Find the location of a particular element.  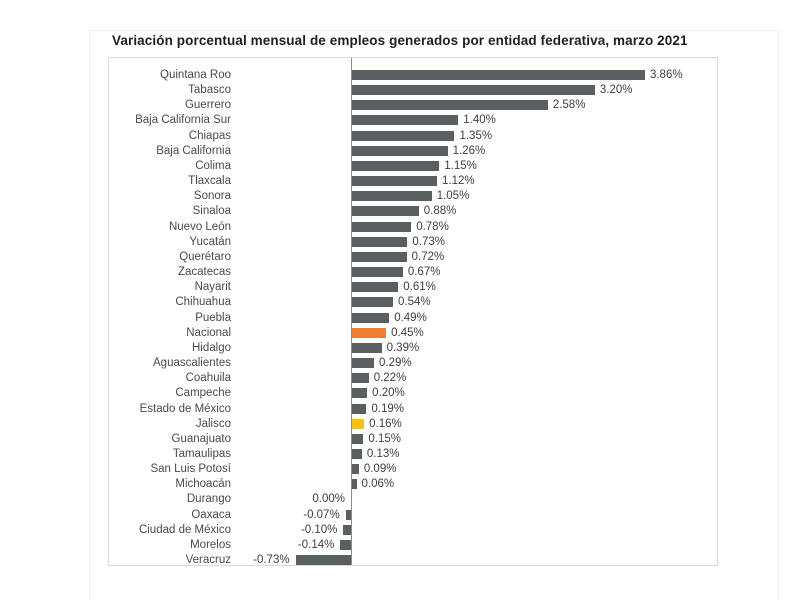

category-label: Jalisco is located at coordinates (213, 423).